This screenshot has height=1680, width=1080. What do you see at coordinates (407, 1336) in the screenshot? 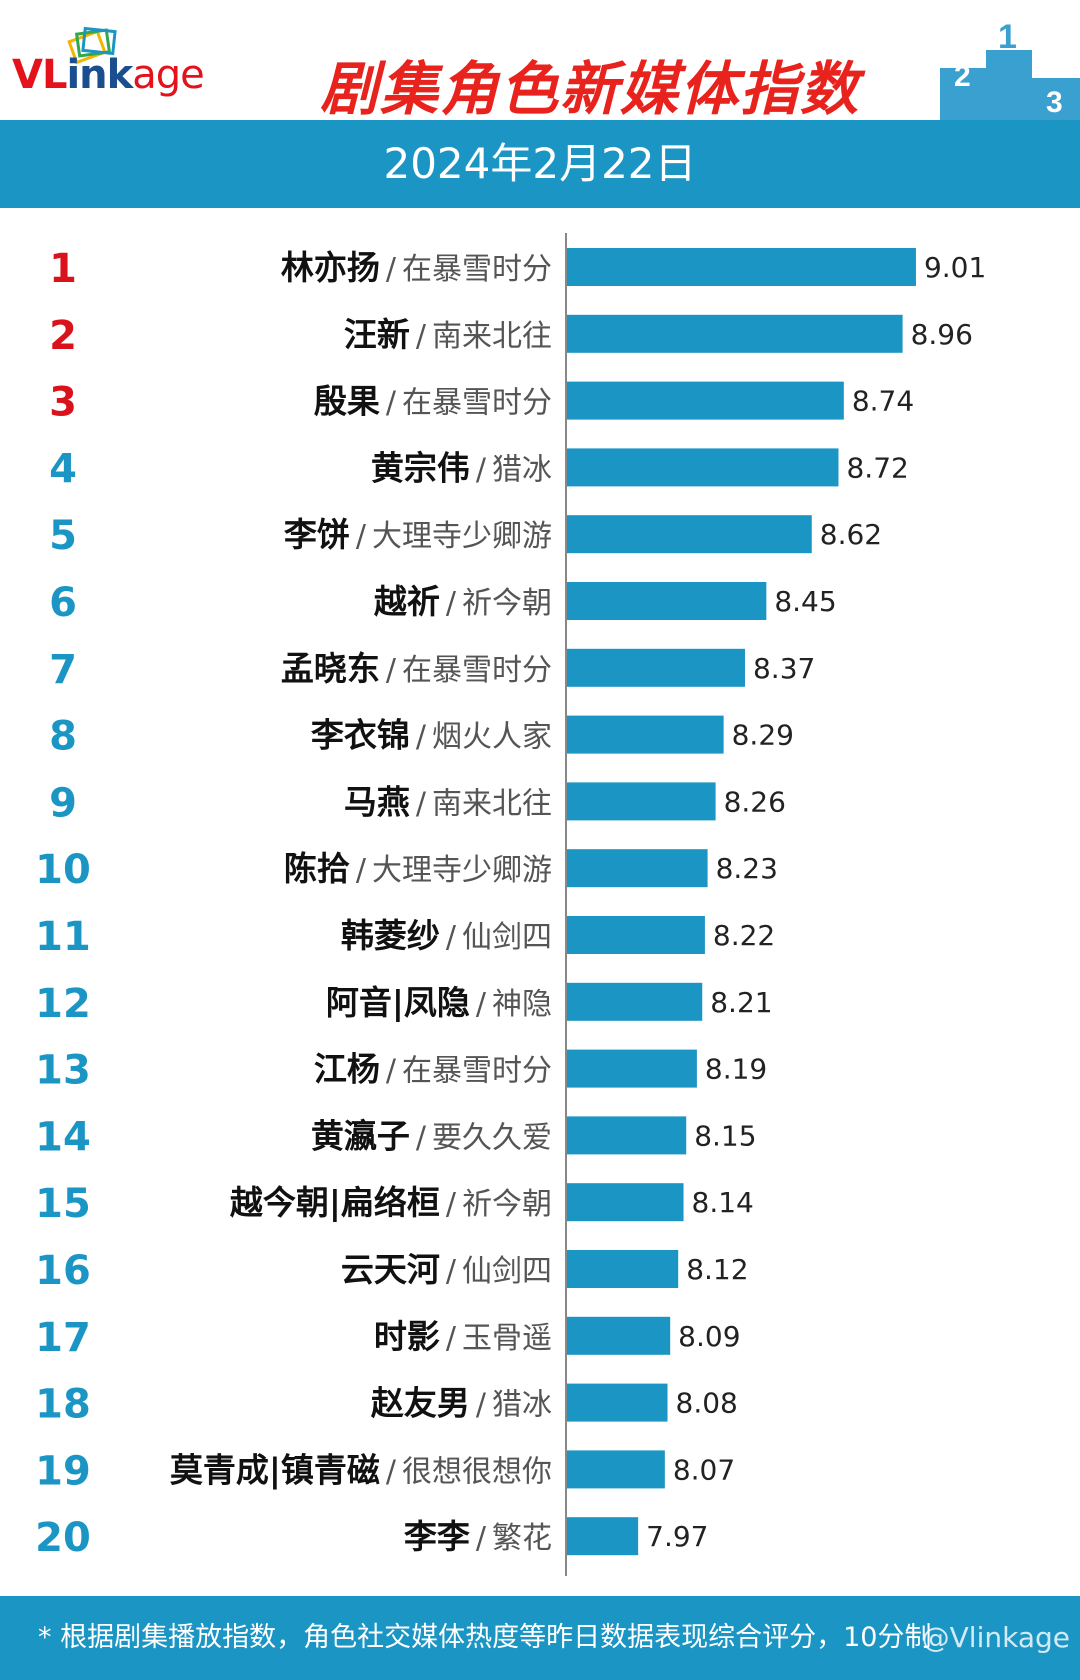
I see `character-name: 时影` at bounding box center [407, 1336].